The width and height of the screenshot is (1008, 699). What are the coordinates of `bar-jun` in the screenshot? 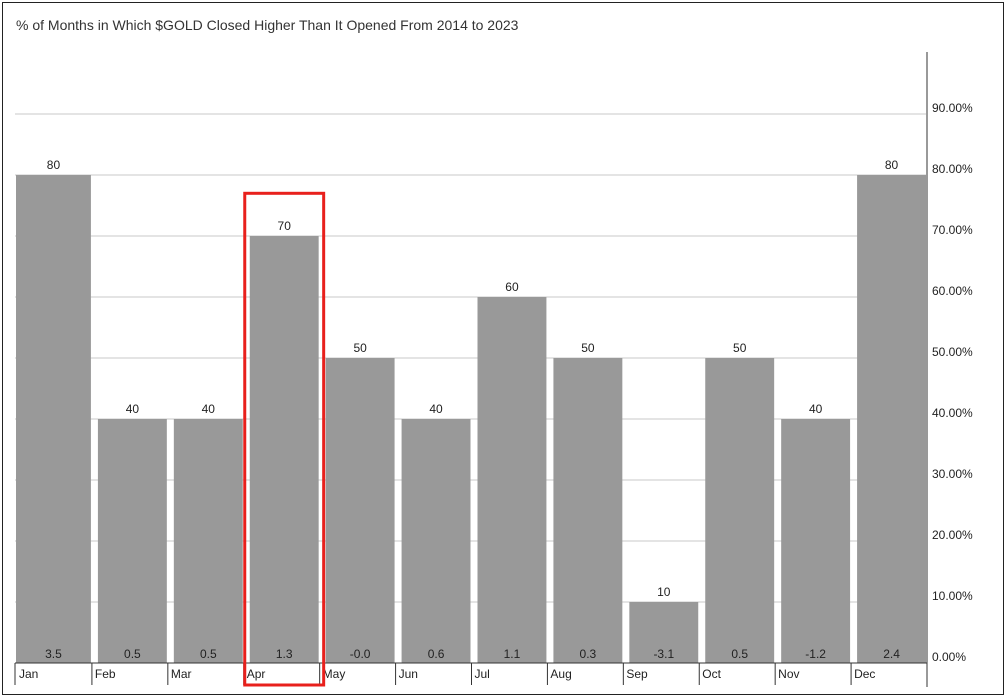 It's located at (436, 541).